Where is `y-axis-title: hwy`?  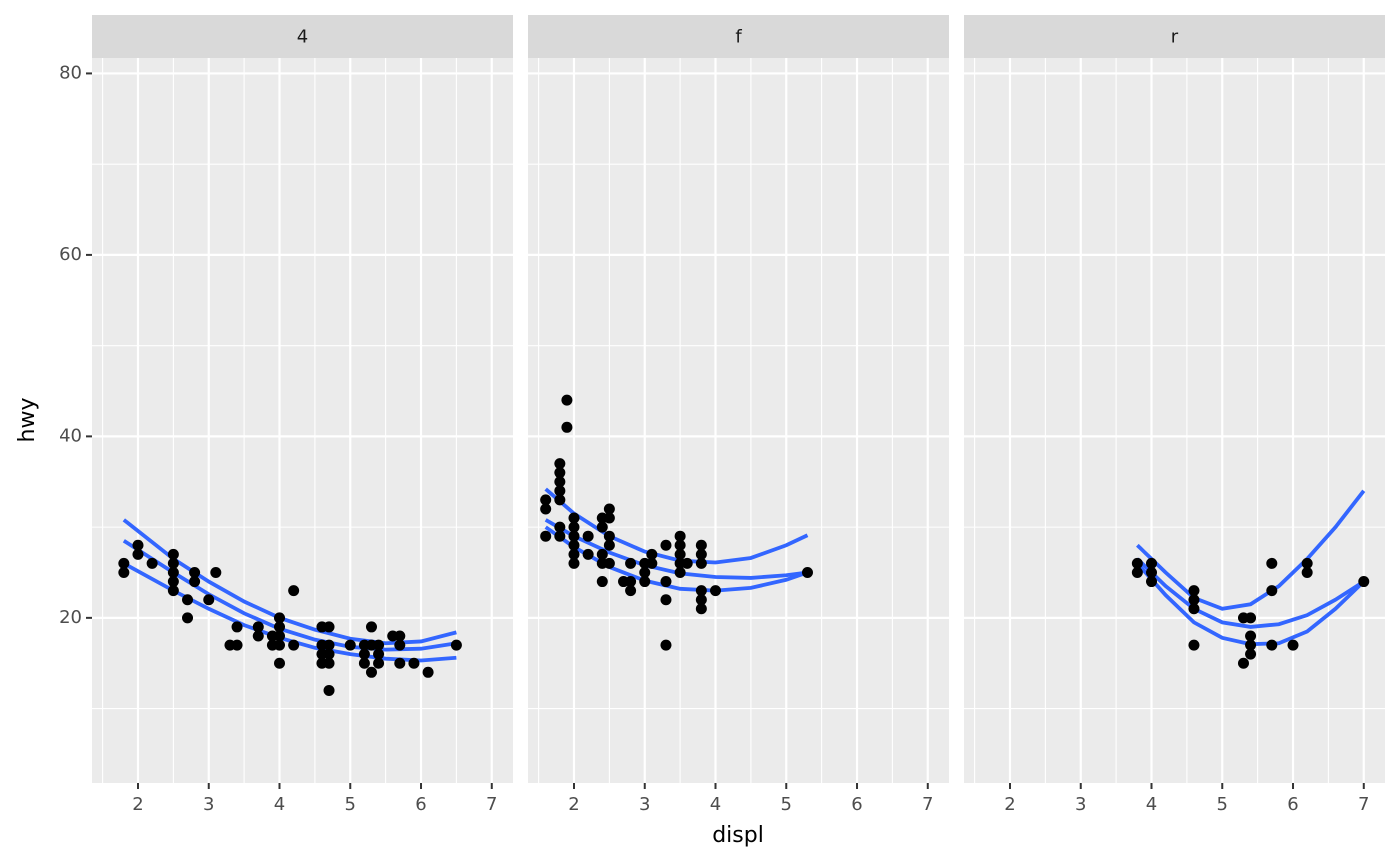 y-axis-title: hwy is located at coordinates (27, 420).